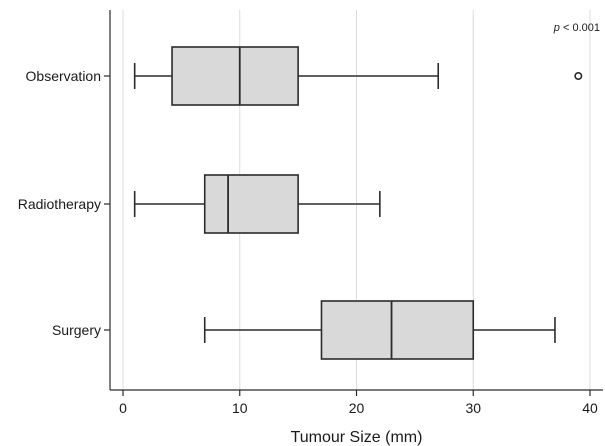 This screenshot has height=446, width=605. I want to click on x-tick-label: 10, so click(240, 408).